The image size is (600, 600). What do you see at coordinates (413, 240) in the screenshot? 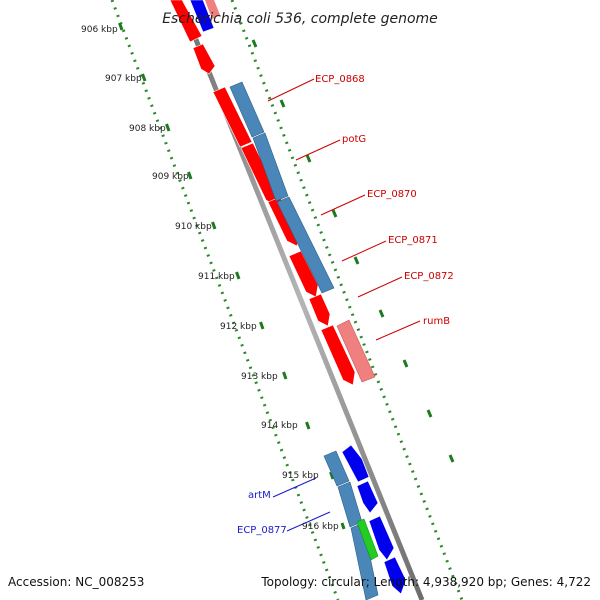
I see `gene-label: ECP_0871` at bounding box center [413, 240].